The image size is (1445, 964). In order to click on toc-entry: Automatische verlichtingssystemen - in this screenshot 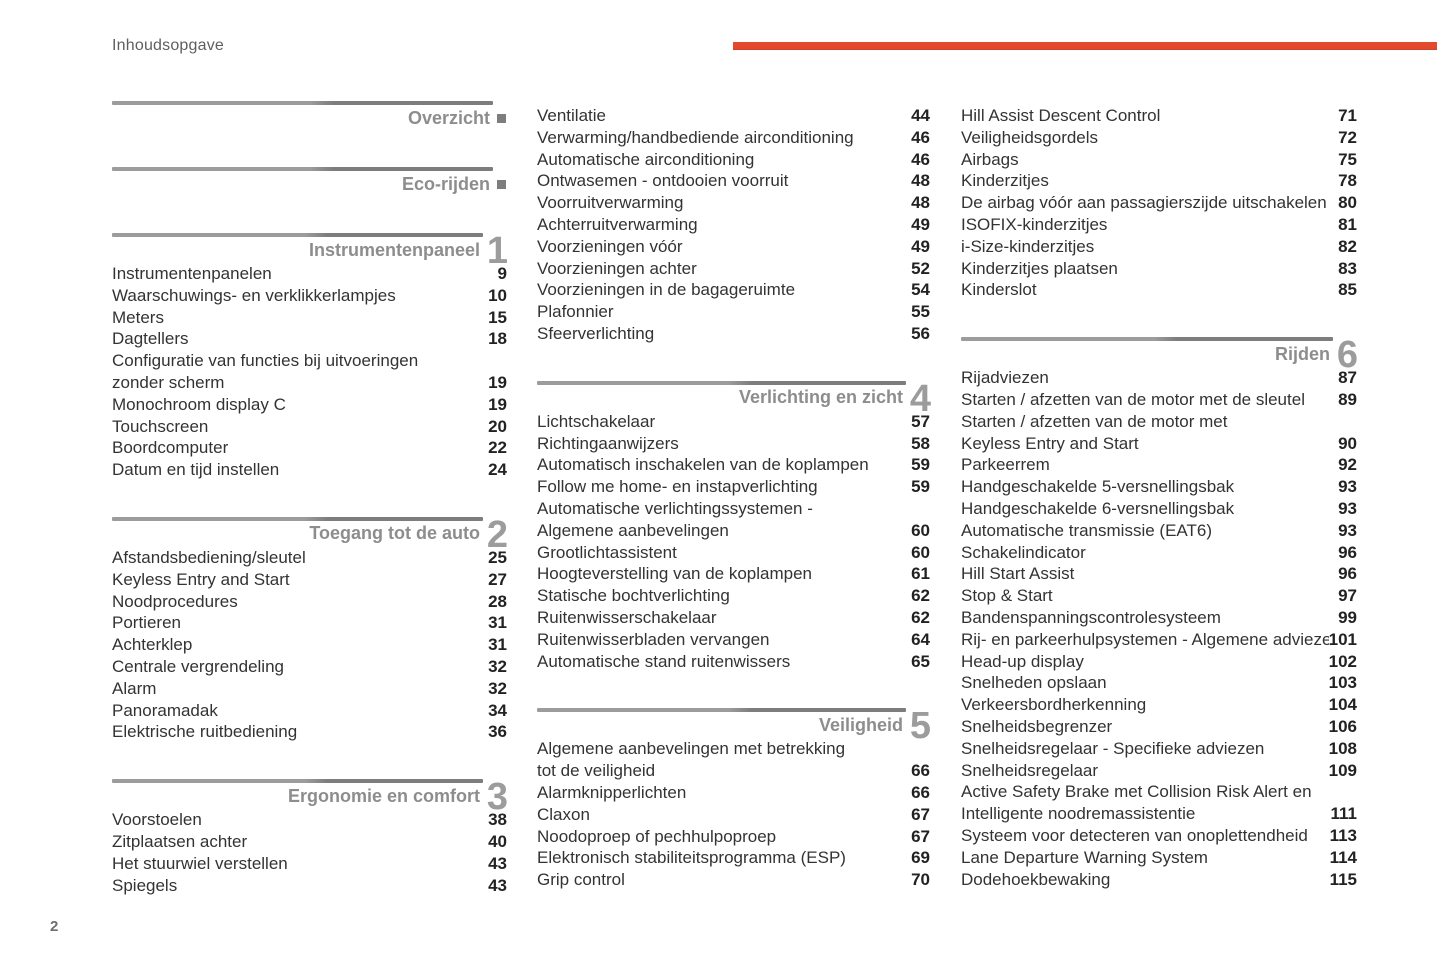, I will do `click(733, 509)`.